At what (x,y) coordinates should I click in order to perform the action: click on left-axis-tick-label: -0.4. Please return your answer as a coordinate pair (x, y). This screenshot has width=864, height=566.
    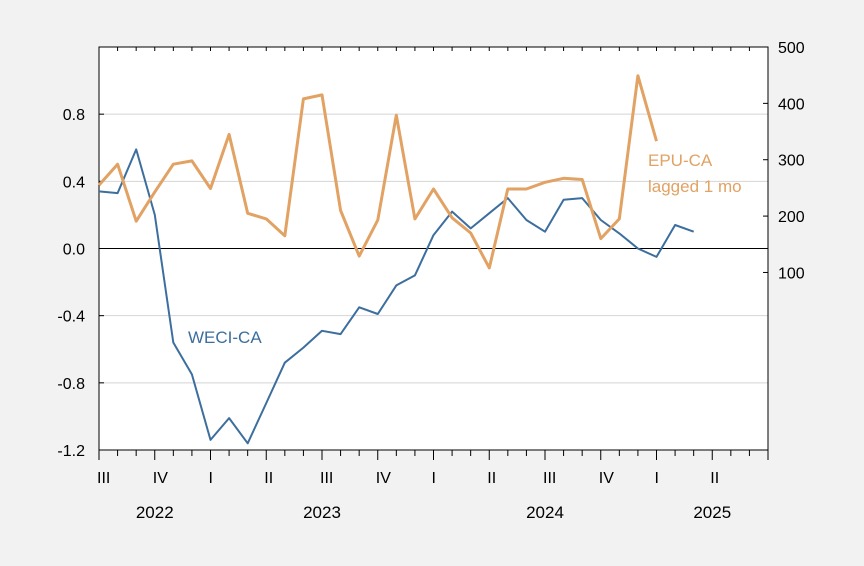
    Looking at the image, I should click on (71, 317).